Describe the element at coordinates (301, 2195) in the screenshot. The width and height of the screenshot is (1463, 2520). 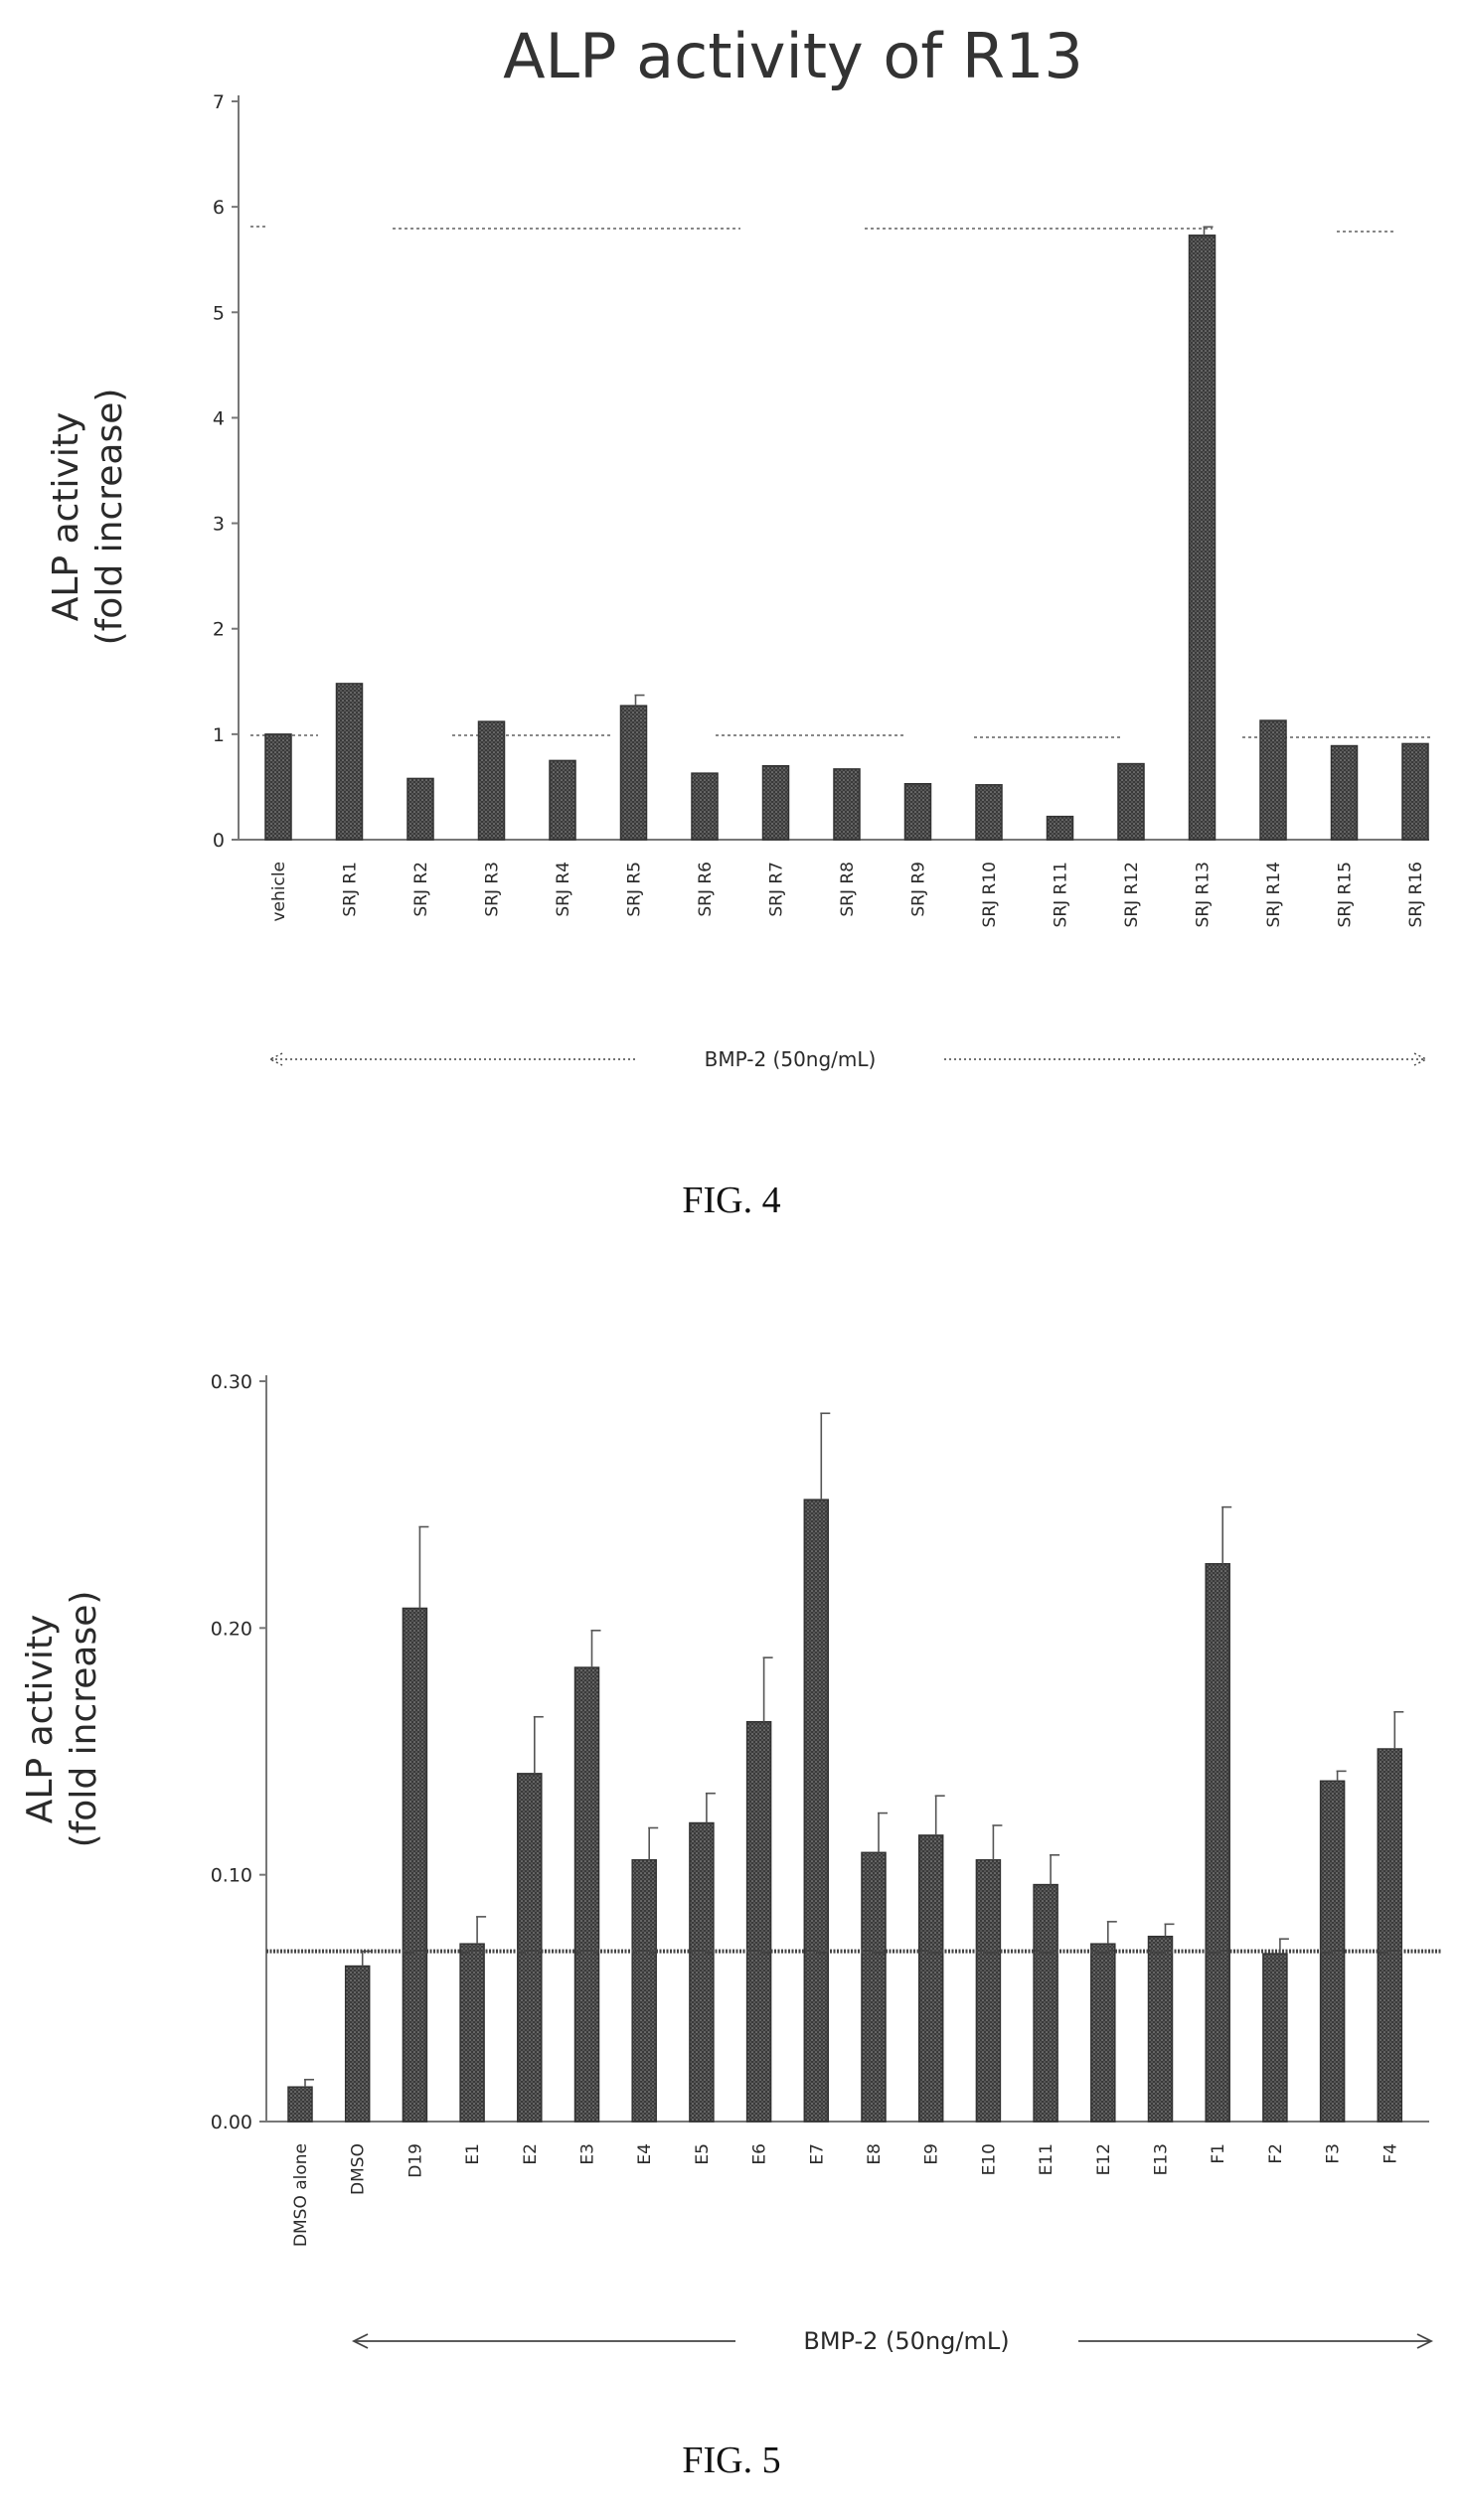
I see `x-category-label: DMSO alone` at that location.